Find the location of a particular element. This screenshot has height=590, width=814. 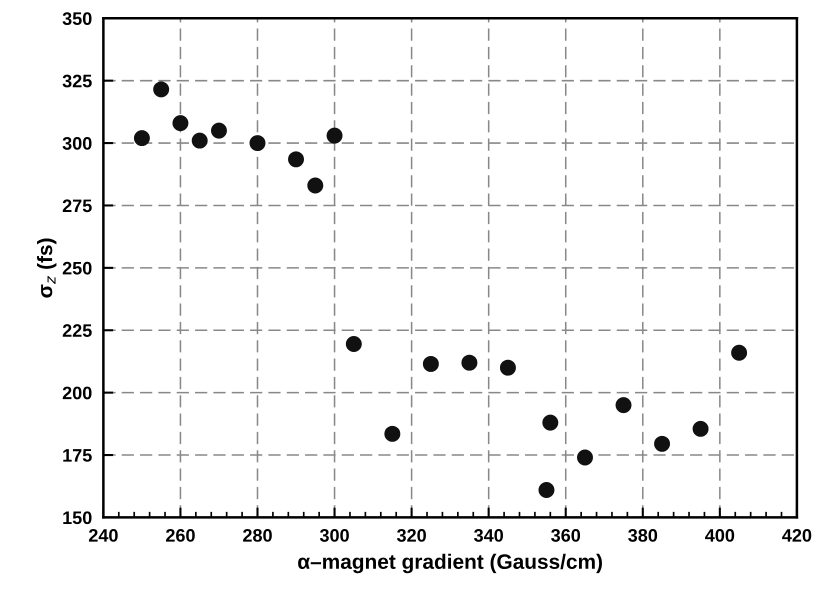

y-tick-label: 225 is located at coordinates (77, 330).